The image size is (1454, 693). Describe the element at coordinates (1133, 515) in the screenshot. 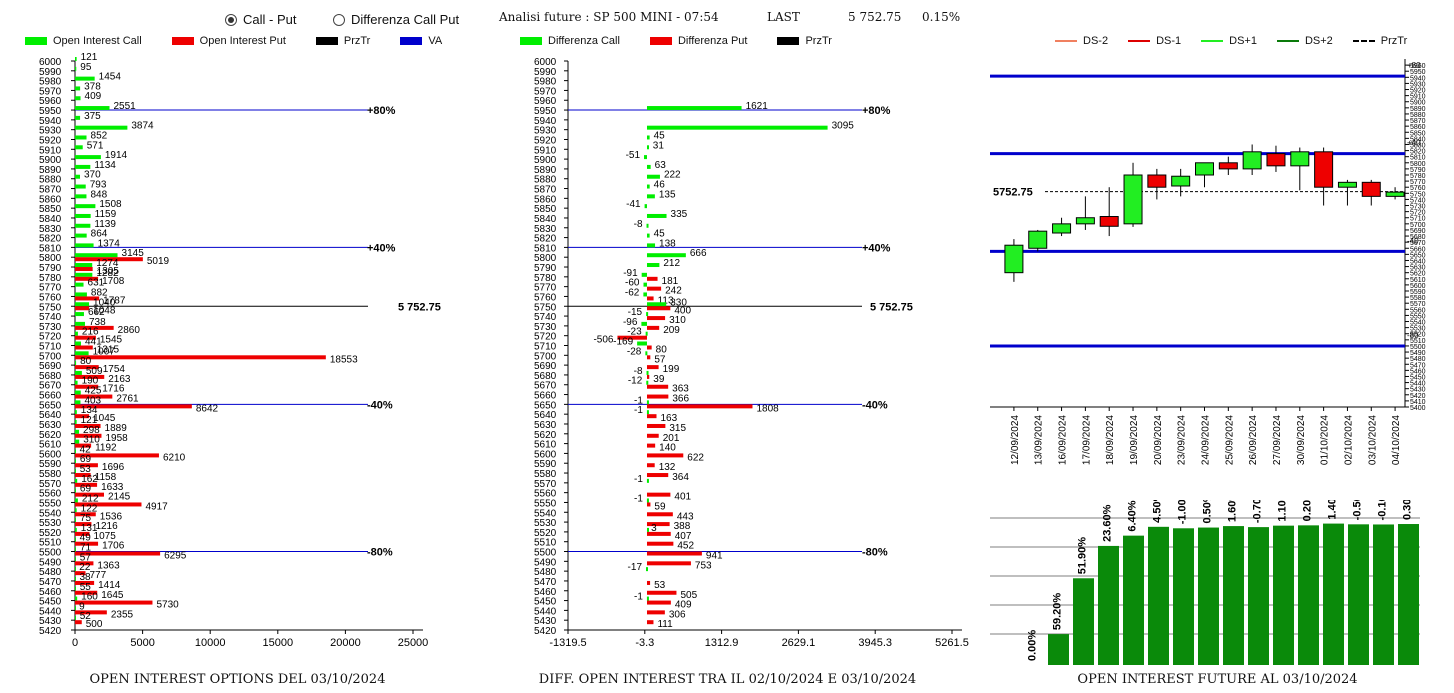

I see `future-oi-label: 6.40%` at that location.